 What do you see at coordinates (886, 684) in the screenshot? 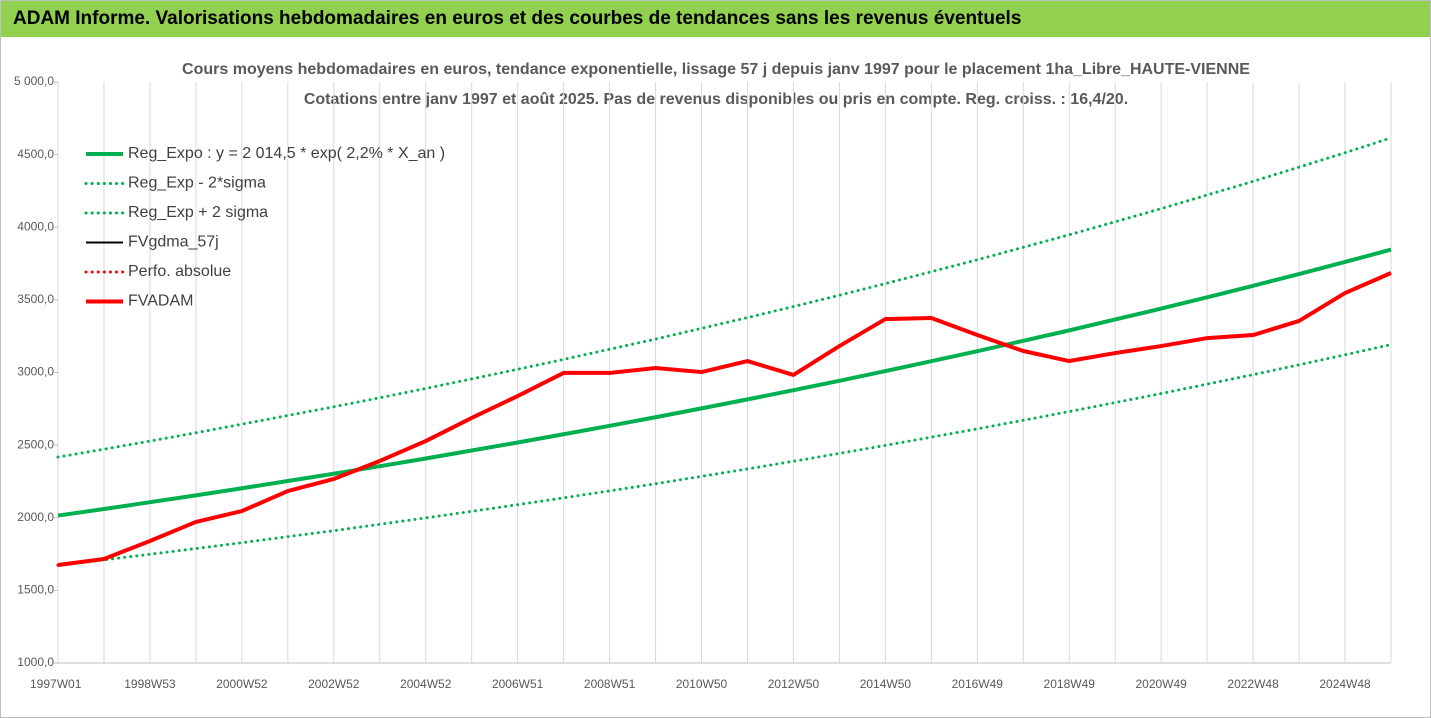
I see `x-tick-label: 2014W50` at bounding box center [886, 684].